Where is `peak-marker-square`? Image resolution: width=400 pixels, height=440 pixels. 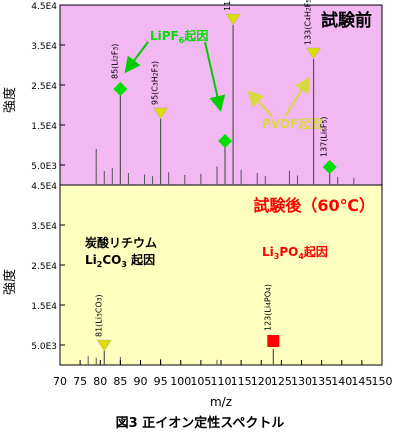 peak-marker-square is located at coordinates (273, 341).